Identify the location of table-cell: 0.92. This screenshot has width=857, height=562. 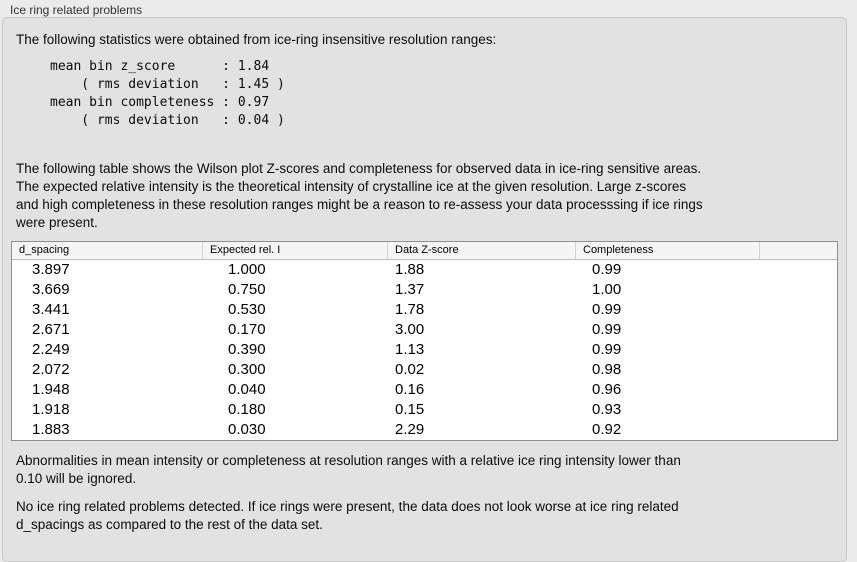
(607, 429).